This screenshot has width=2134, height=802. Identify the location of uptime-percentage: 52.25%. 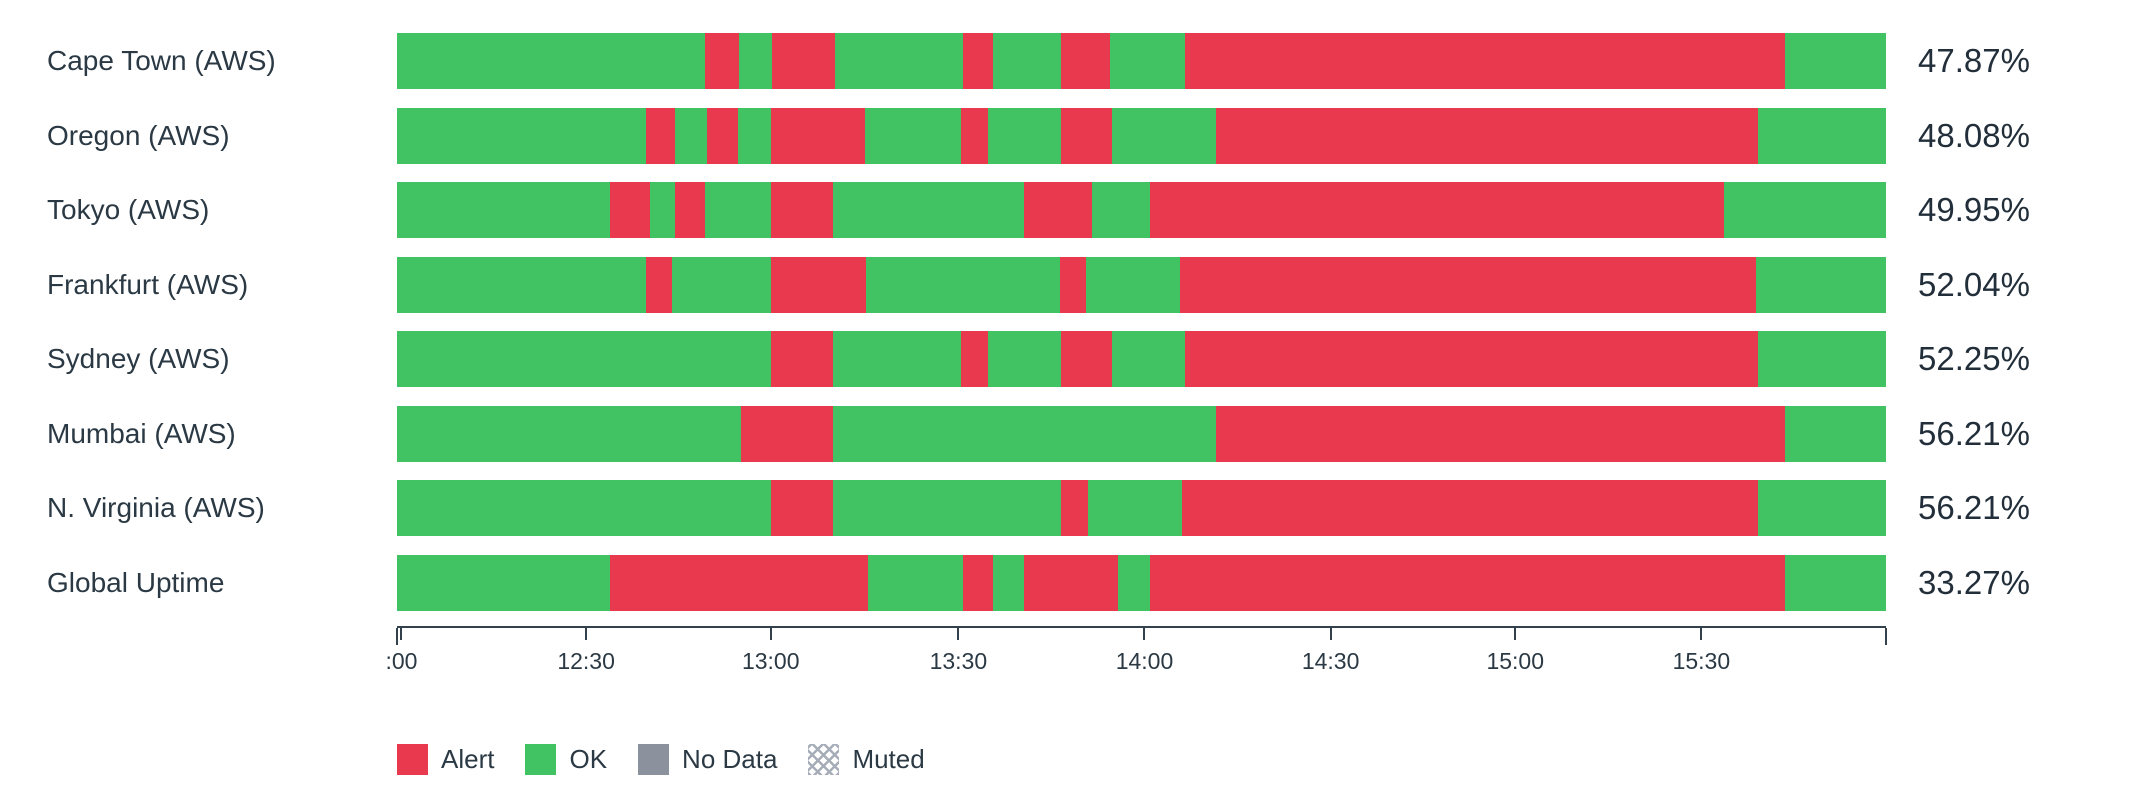
(1974, 359).